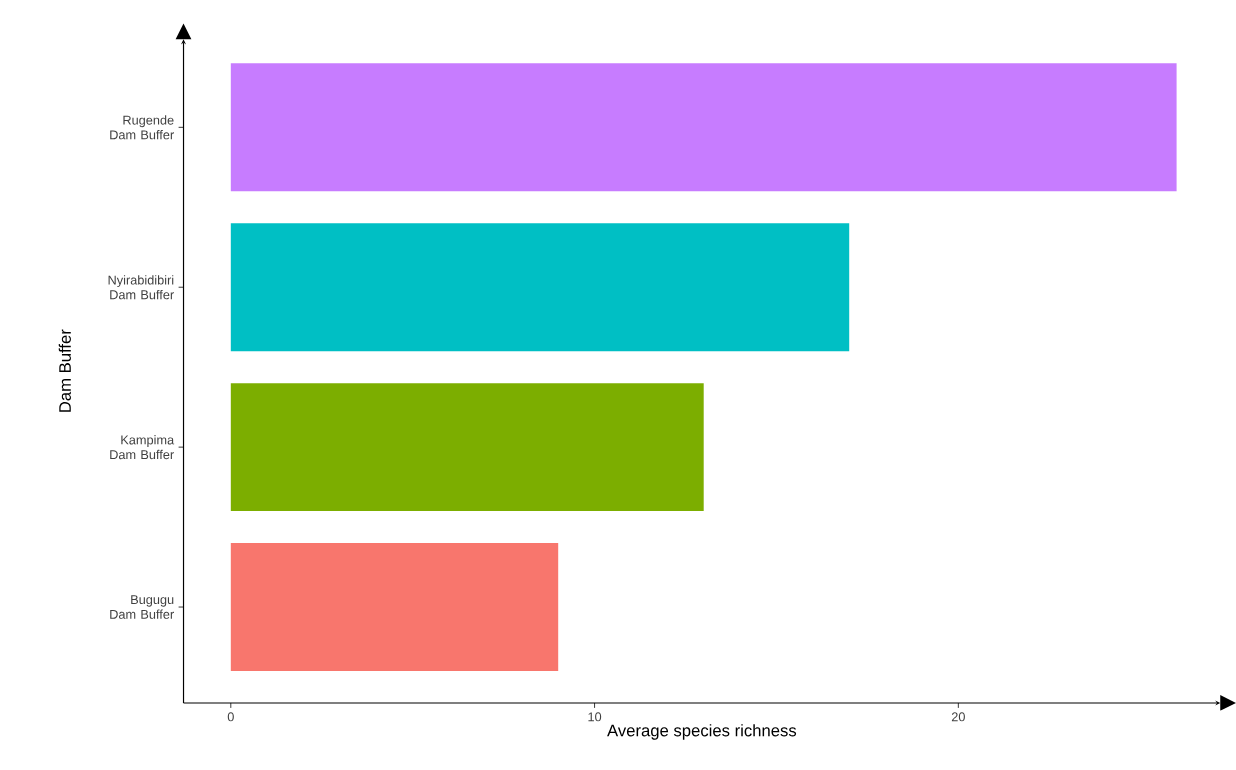 The width and height of the screenshot is (1236, 770). I want to click on x-tick-label: 20, so click(958, 717).